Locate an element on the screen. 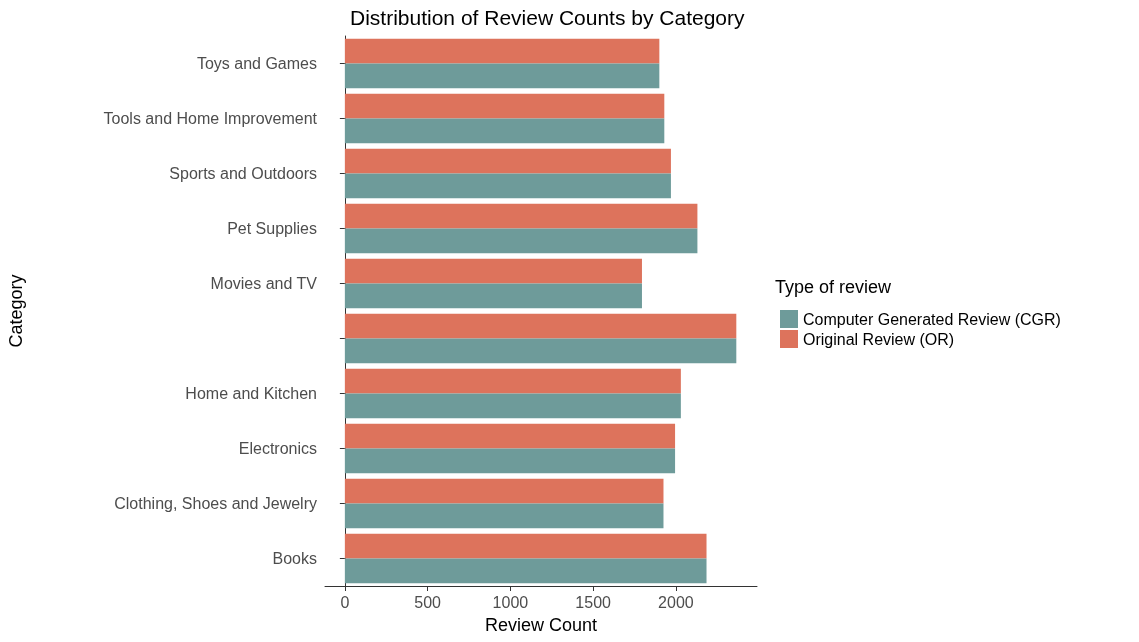 The width and height of the screenshot is (1139, 642). y-tick-label: Sports and Outdoors is located at coordinates (243, 173).